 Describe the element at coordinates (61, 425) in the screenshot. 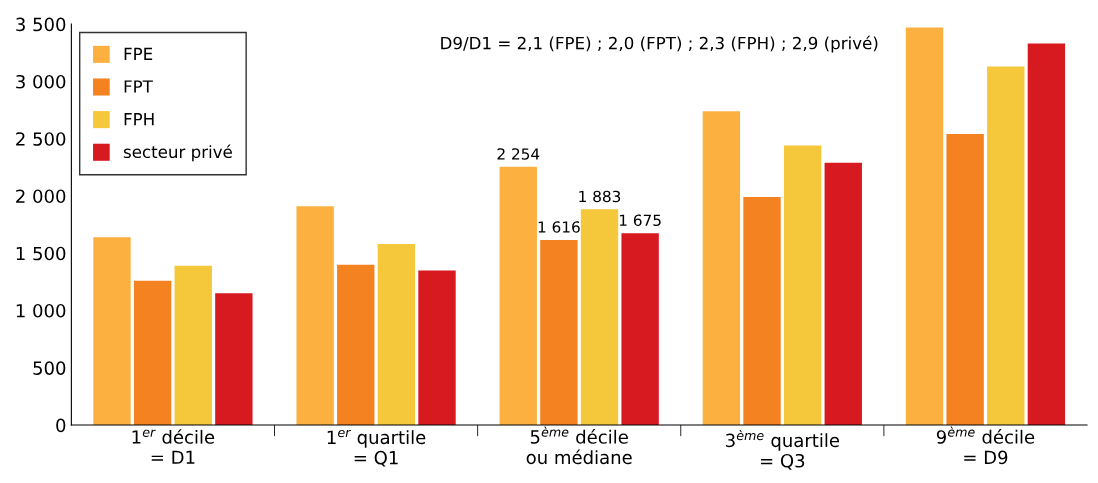

I see `y-tick-label: 0` at that location.